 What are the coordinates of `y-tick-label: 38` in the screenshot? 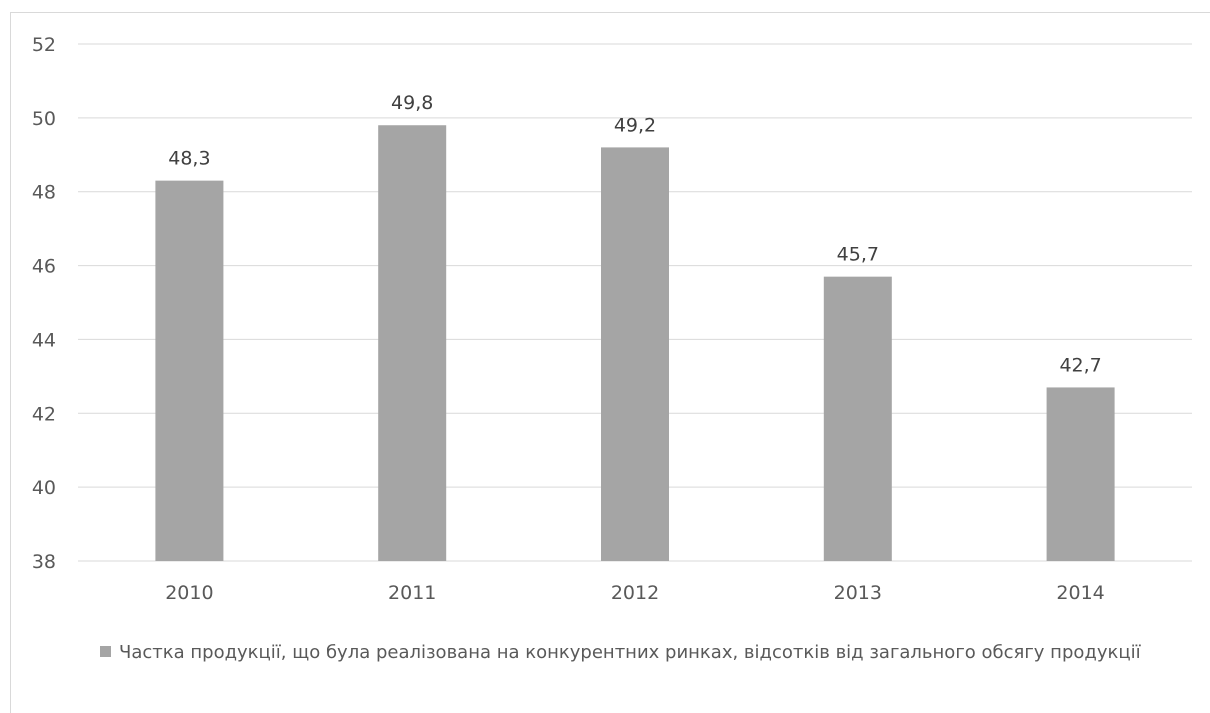 It's located at (44, 562).